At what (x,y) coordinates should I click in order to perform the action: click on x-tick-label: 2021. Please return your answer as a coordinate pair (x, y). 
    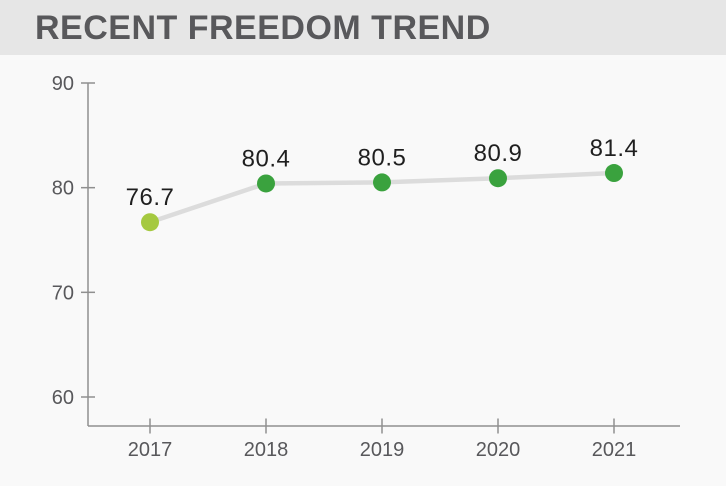
    Looking at the image, I should click on (614, 450).